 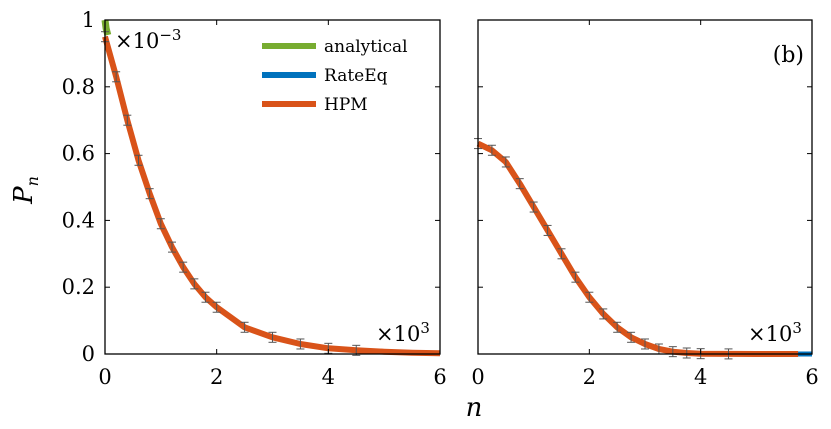 What do you see at coordinates (328, 377) in the screenshot?
I see `left-x-tick-label: 4` at bounding box center [328, 377].